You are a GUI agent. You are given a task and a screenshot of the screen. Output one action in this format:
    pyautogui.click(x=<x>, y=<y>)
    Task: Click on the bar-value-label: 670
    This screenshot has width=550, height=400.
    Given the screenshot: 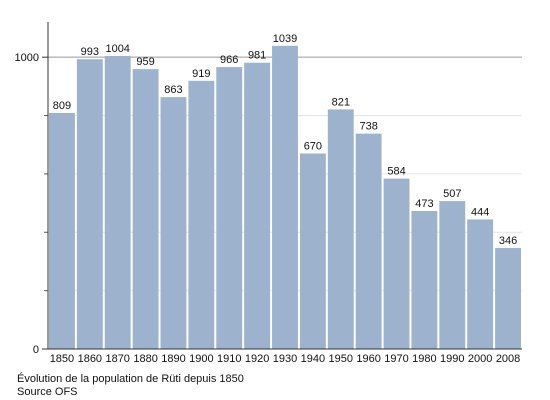 What is the action you would take?
    pyautogui.click(x=313, y=146)
    